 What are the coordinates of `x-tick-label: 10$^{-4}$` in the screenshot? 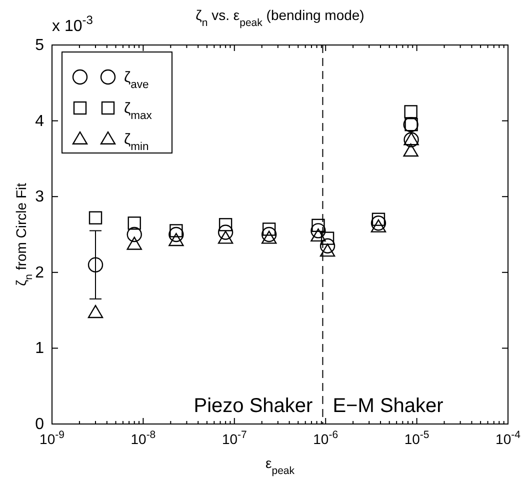 It's located at (508, 438).